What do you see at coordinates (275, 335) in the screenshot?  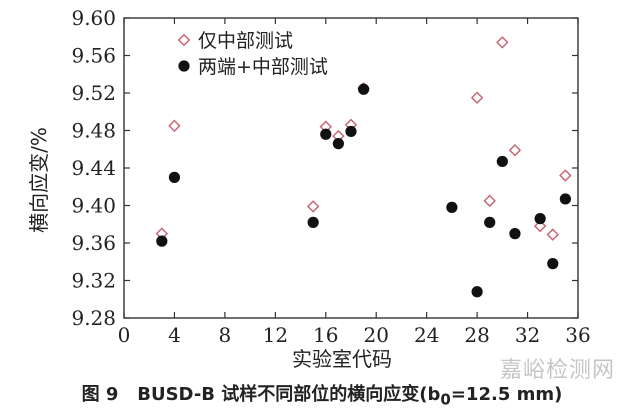 I see `x-tick-label: 12` at bounding box center [275, 335].